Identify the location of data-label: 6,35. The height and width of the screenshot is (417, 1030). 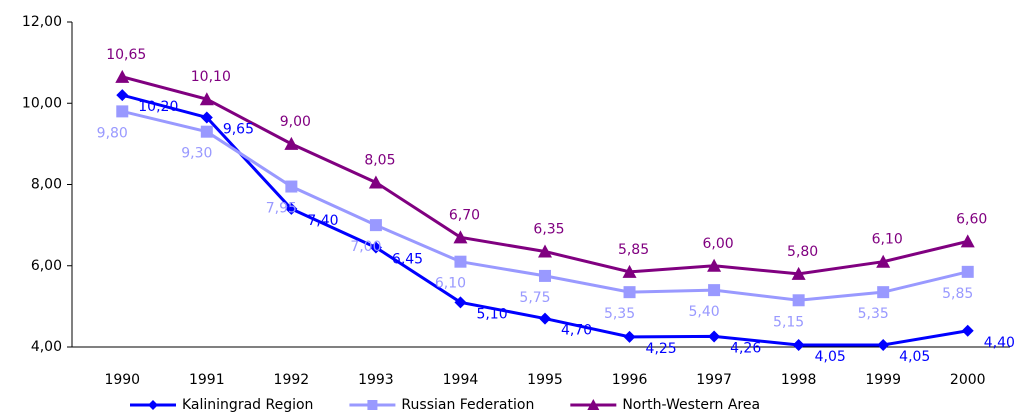
(548, 230).